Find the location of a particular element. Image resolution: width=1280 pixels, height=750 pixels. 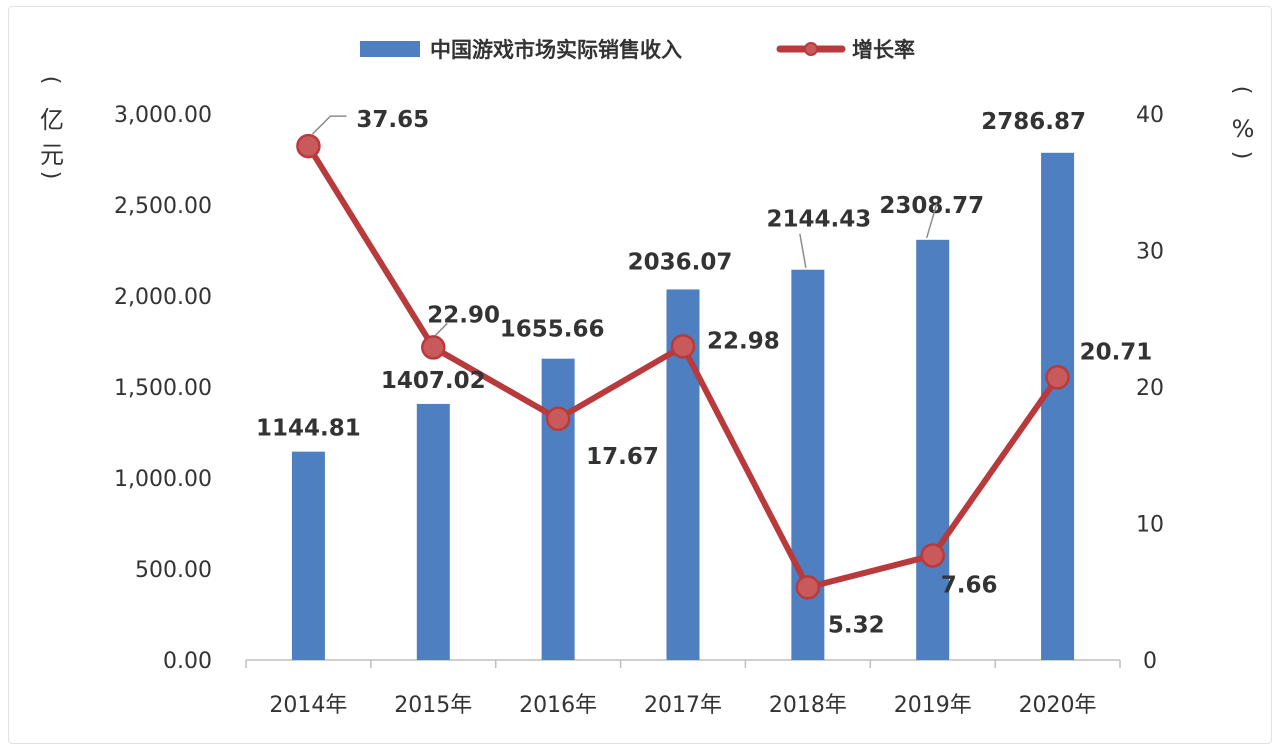

line-data-label: 22.98 is located at coordinates (743, 341).